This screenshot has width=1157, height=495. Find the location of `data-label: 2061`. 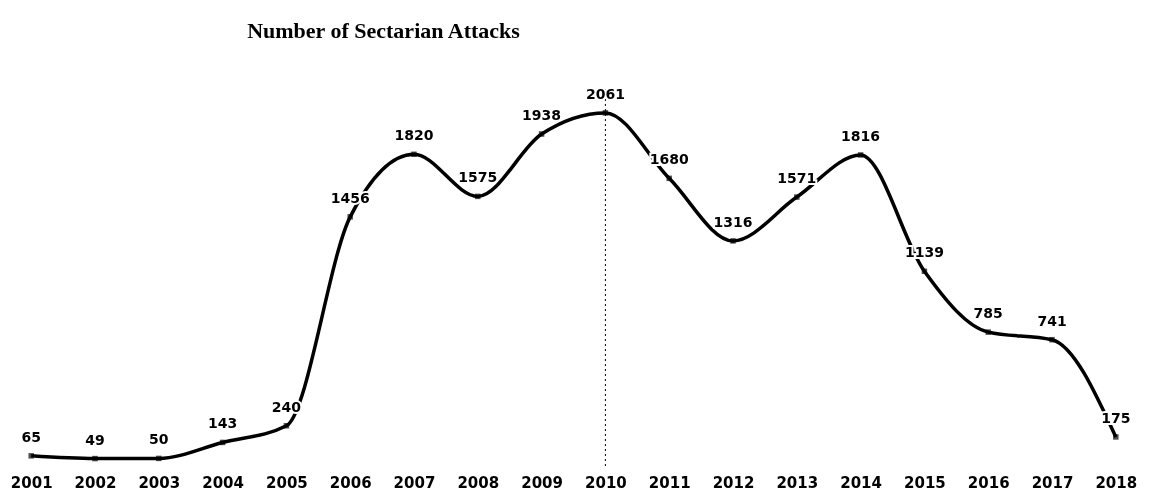

data-label: 2061 is located at coordinates (605, 93).